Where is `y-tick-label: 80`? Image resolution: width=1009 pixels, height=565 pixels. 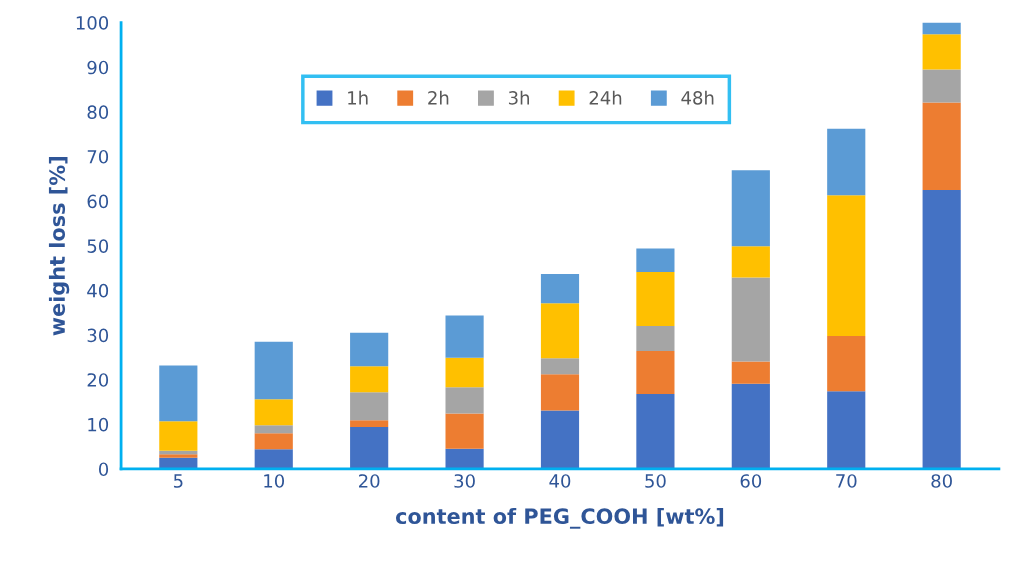
y-tick-label: 80 is located at coordinates (98, 112).